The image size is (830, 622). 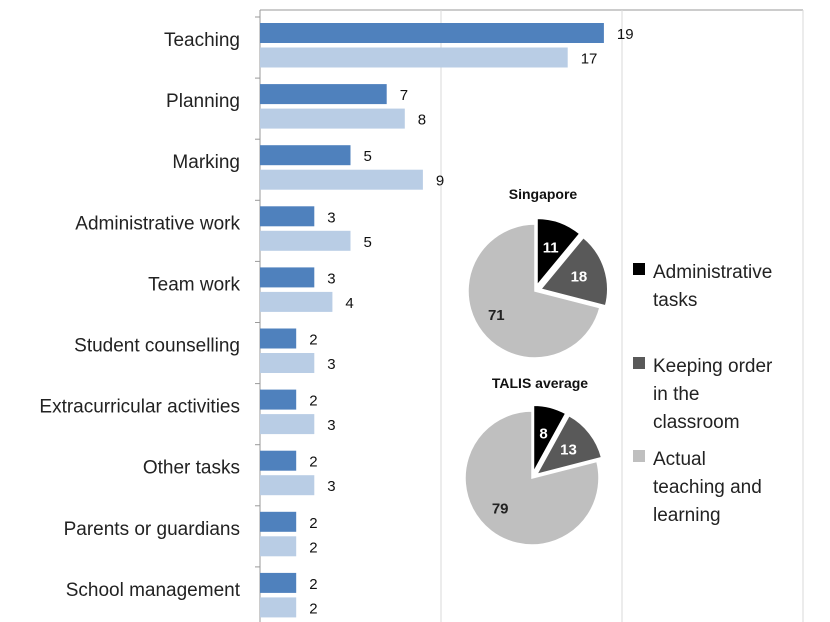 I want to click on bar-group: School management 2 2, so click(x=192, y=592).